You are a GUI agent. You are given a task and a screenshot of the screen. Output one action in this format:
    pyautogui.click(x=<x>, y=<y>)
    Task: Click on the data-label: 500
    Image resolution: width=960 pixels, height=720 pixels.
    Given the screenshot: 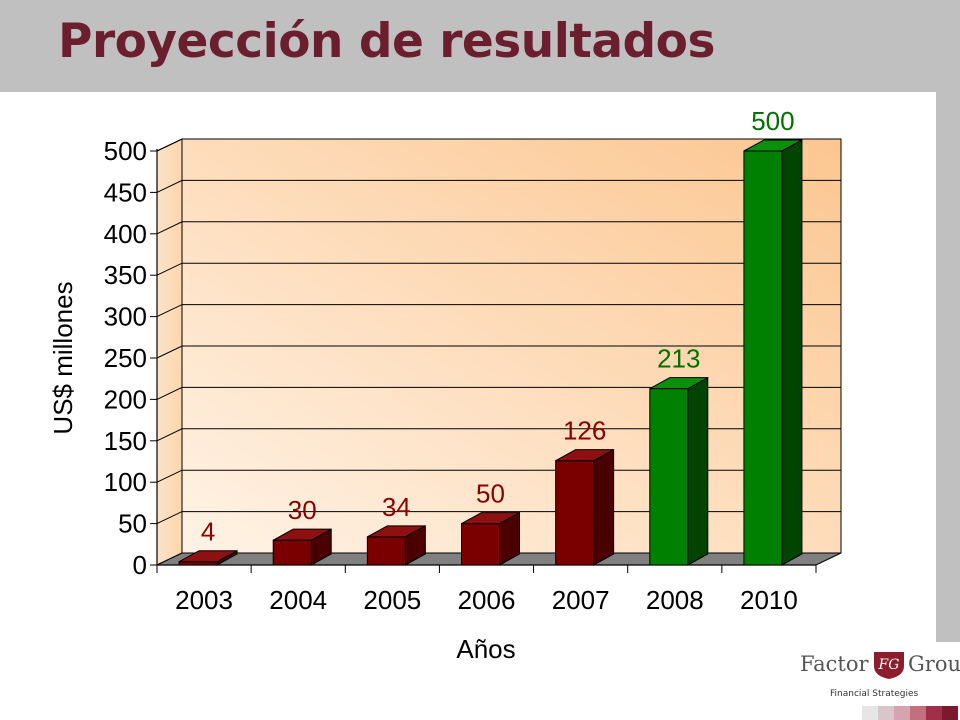 What is the action you would take?
    pyautogui.click(x=772, y=121)
    